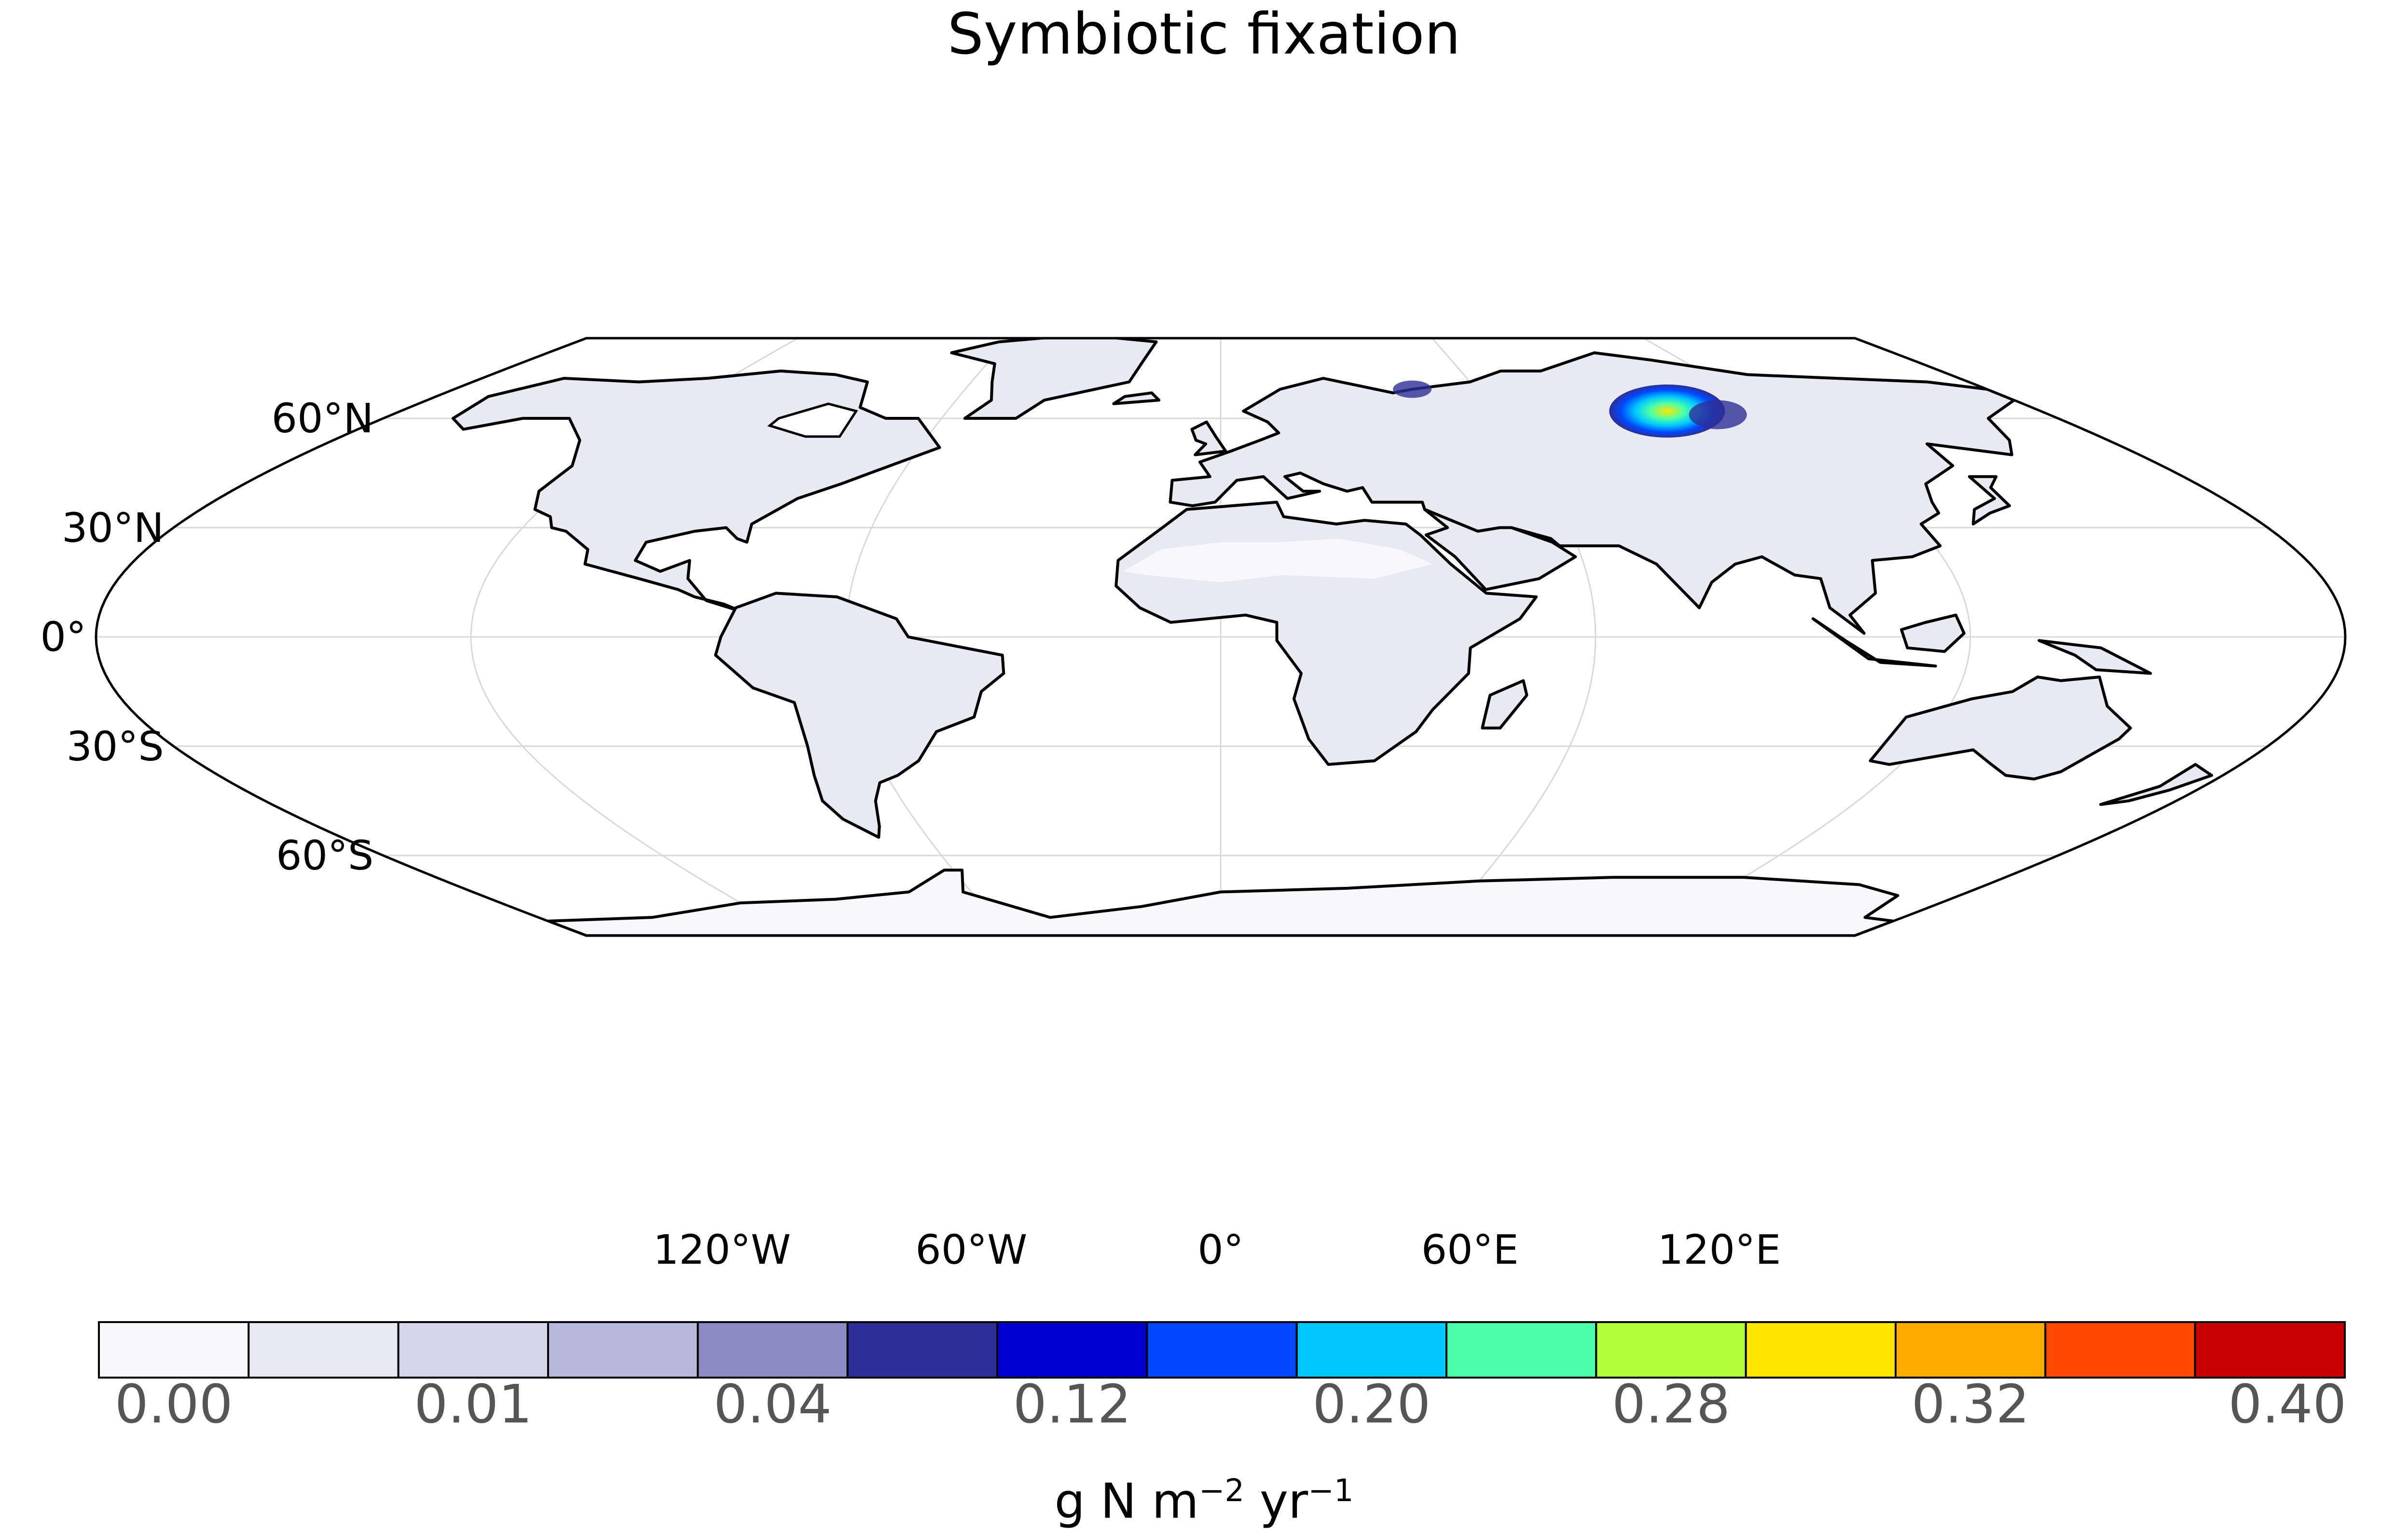 The width and height of the screenshot is (2408, 1532). What do you see at coordinates (1054, 379) in the screenshot?
I see `landmass-greenland` at bounding box center [1054, 379].